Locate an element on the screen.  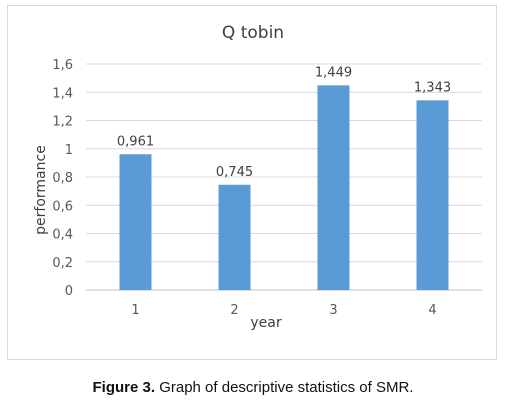
x-tick-label: 3 is located at coordinates (333, 310).